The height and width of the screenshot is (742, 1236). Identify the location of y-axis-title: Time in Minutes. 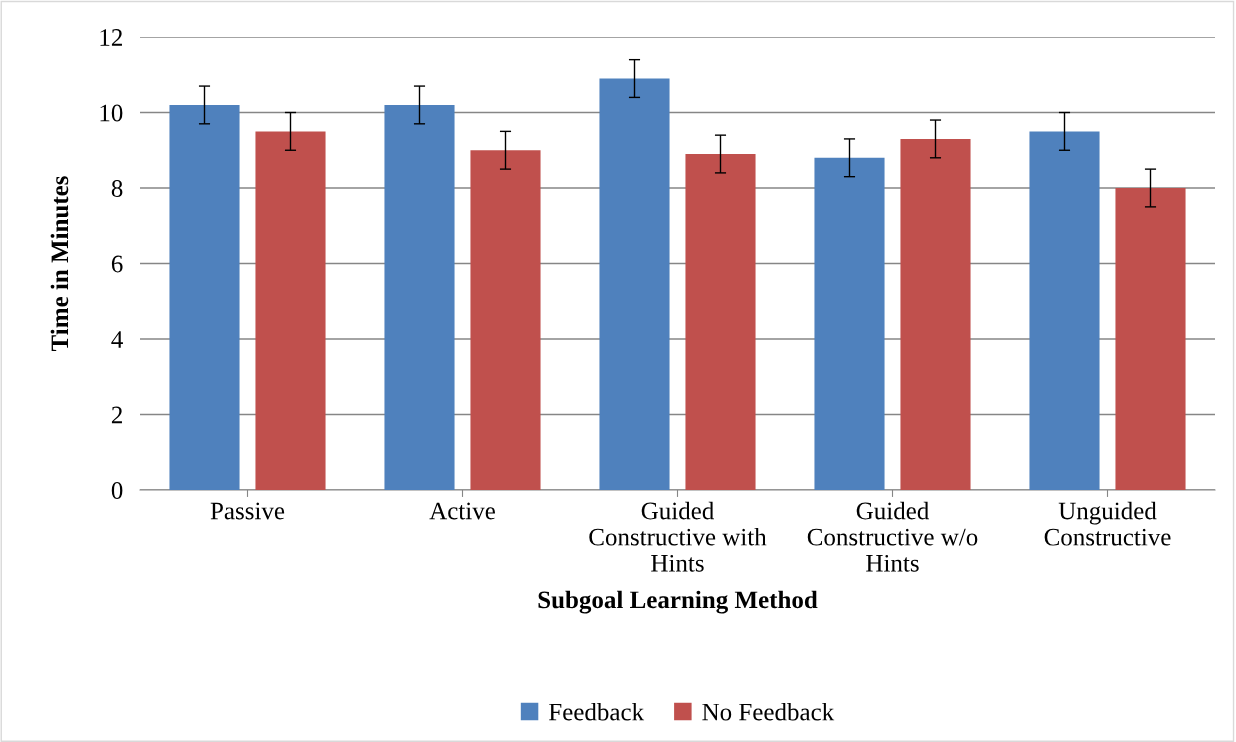
(59, 264).